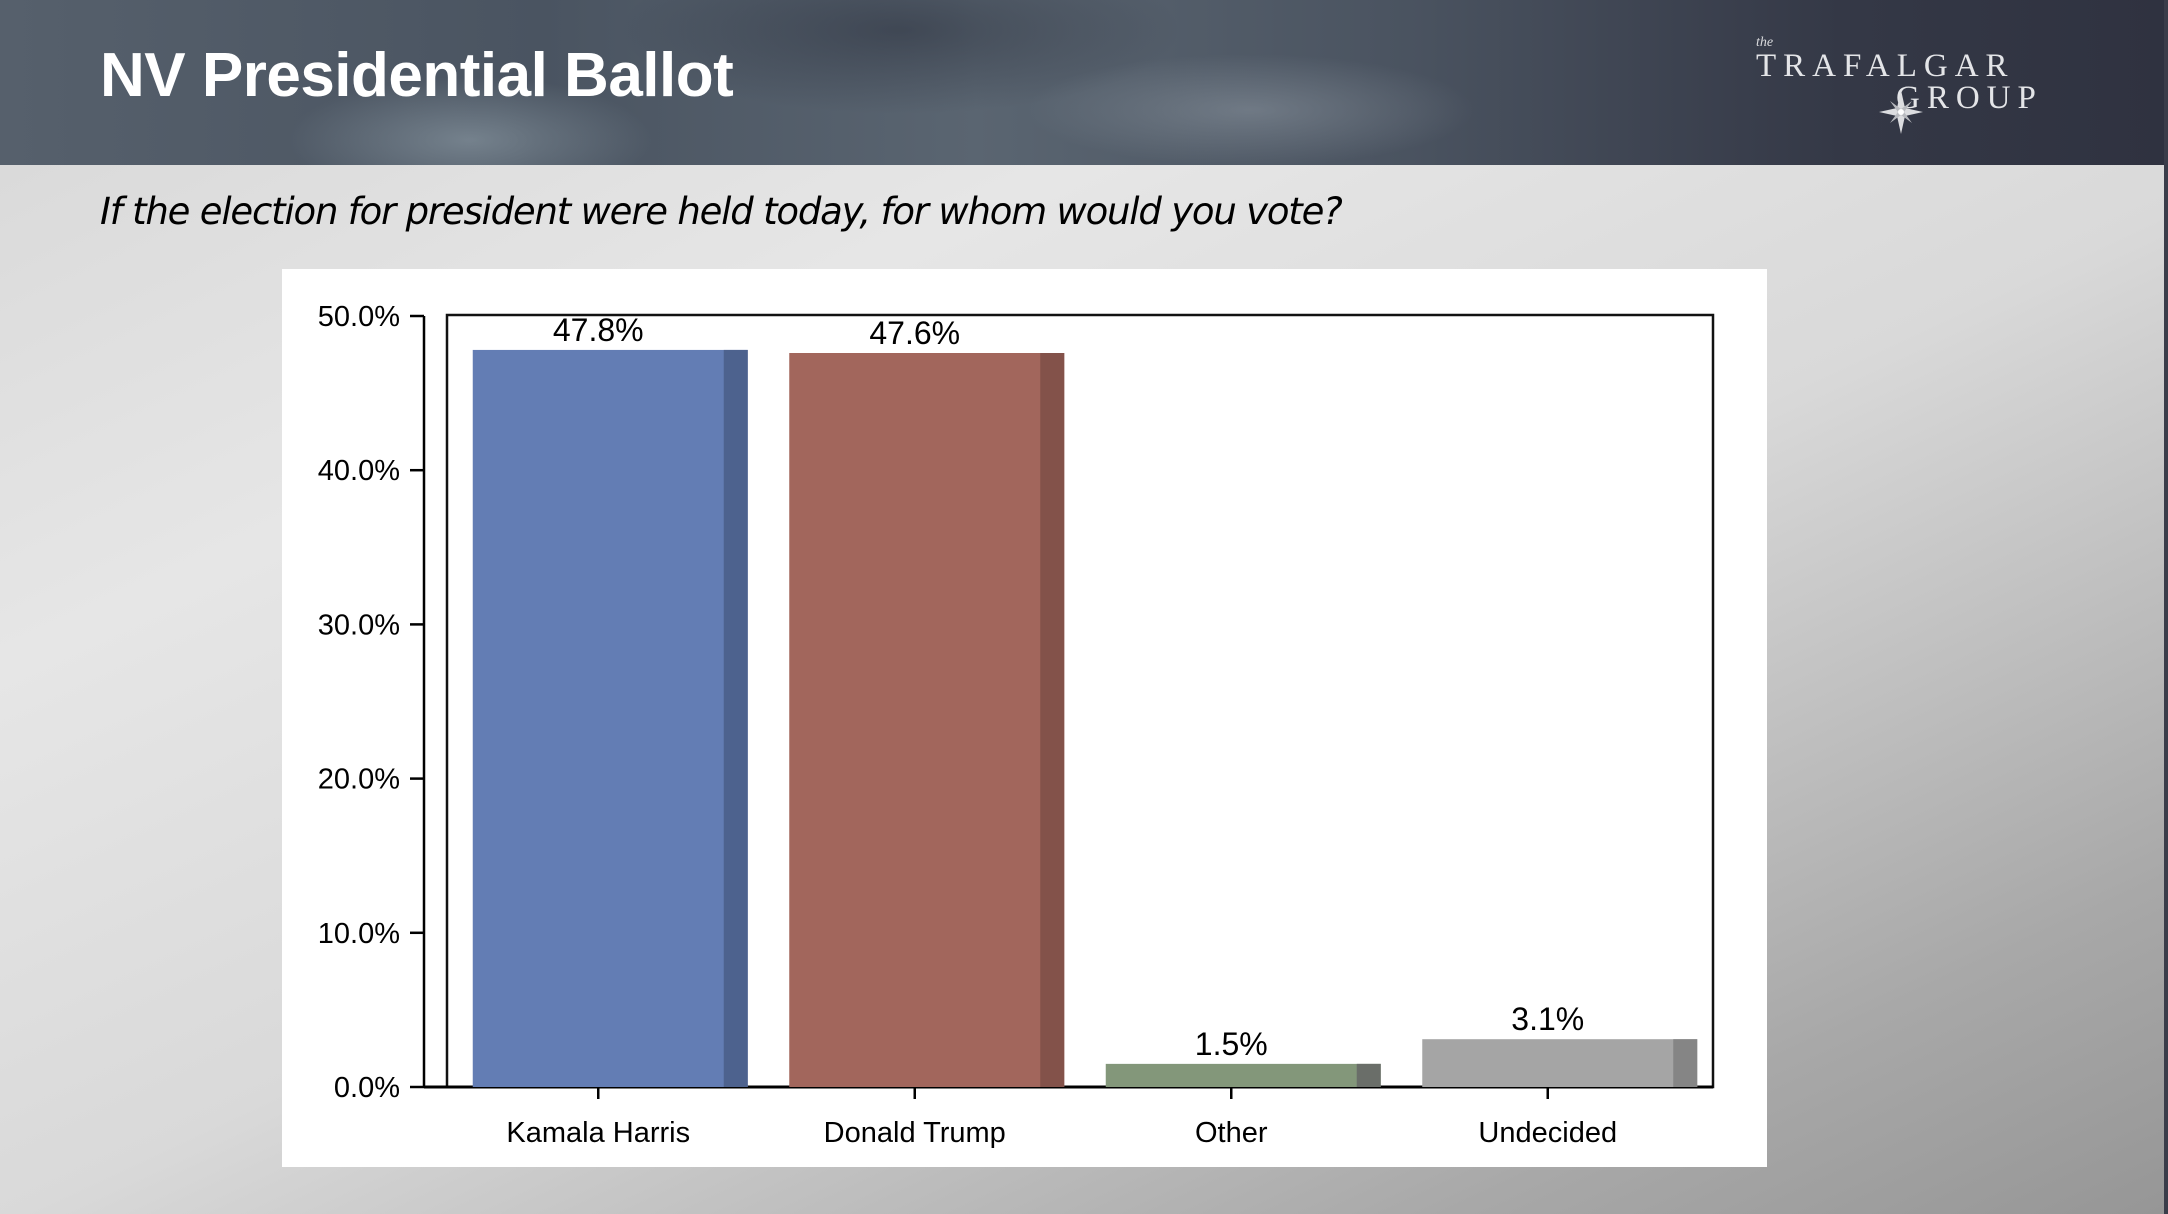 Image resolution: width=2168 pixels, height=1214 pixels. I want to click on page-title: NV Presidential Ballot, so click(417, 75).